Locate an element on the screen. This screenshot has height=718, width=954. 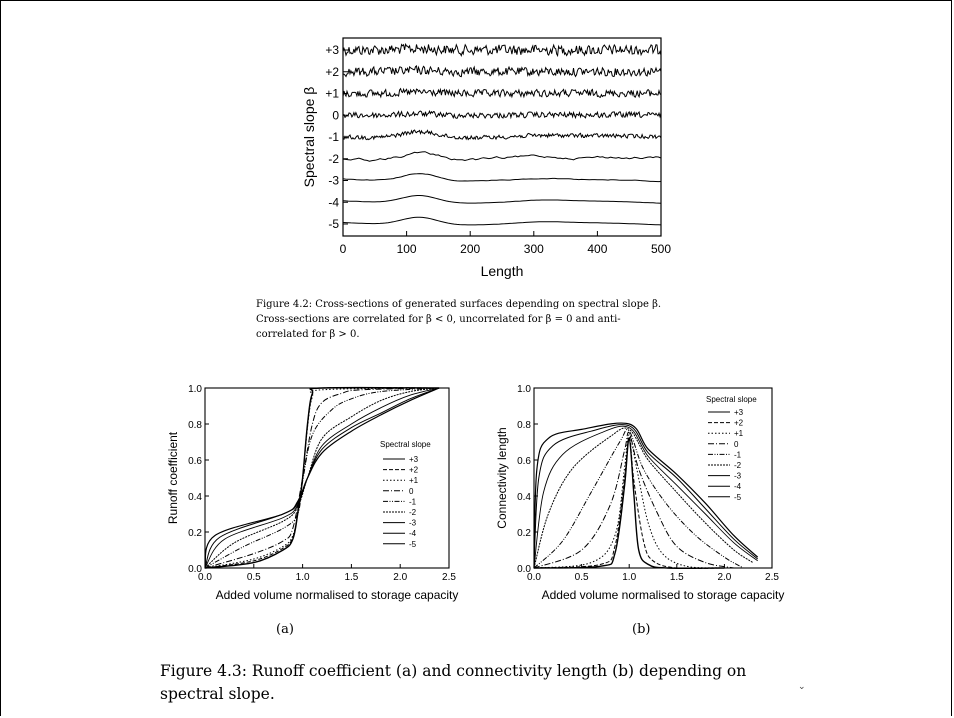
cross-section-line--4 is located at coordinates (502, 199).